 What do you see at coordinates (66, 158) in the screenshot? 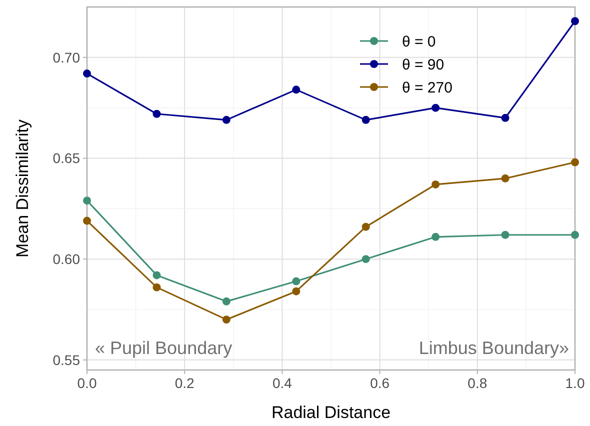
I see `y-tick-label: 0.65` at bounding box center [66, 158].